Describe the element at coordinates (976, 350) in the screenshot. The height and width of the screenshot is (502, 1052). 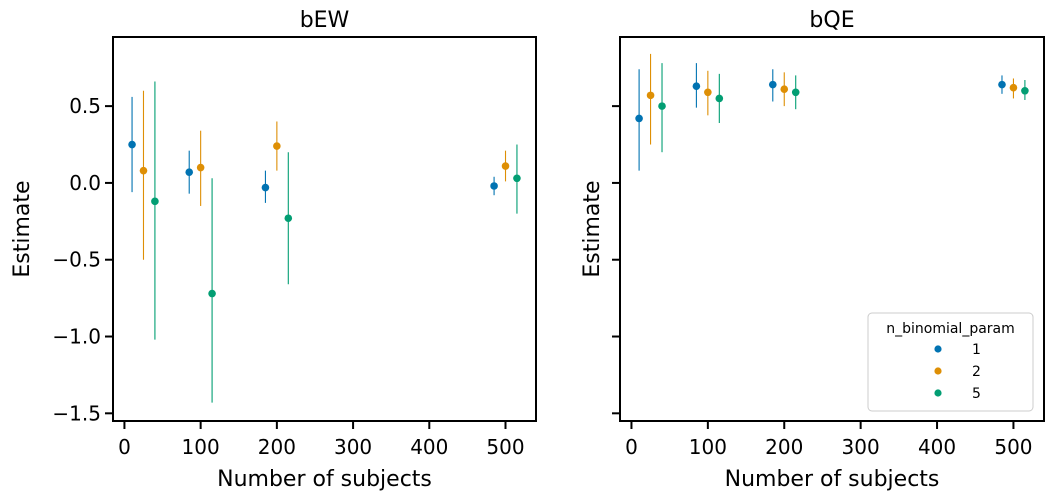
I see `legend-entry-label: 1` at that location.